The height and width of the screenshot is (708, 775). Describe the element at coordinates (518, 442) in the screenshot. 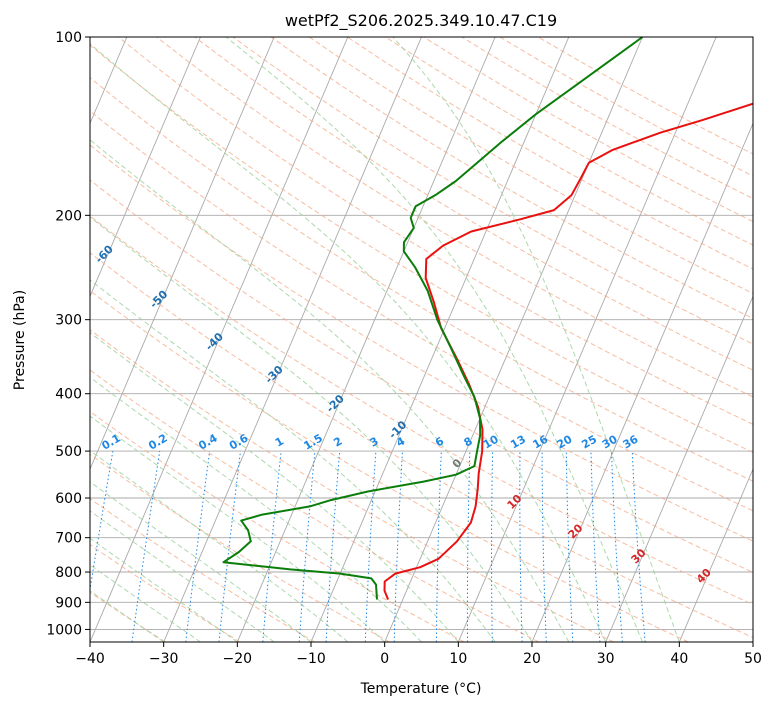

I see `mixing-ratio-label: 13` at that location.